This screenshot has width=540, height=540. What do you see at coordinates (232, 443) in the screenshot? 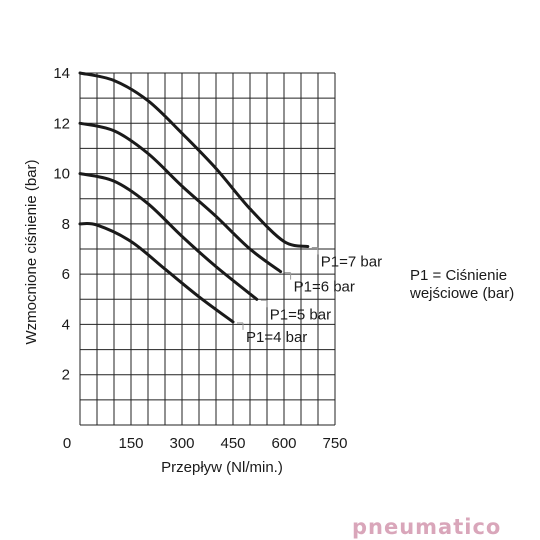
I see `x-tick-label: 450` at bounding box center [232, 443].